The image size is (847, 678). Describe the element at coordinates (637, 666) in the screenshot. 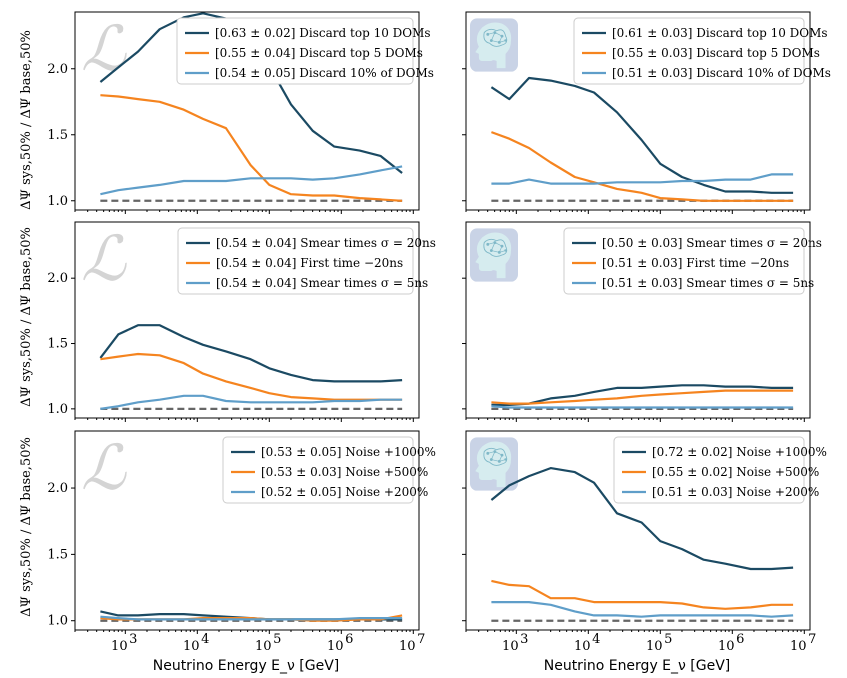

I see `xlabel-right: Neutrino Energy E_ν [GeV]` at that location.